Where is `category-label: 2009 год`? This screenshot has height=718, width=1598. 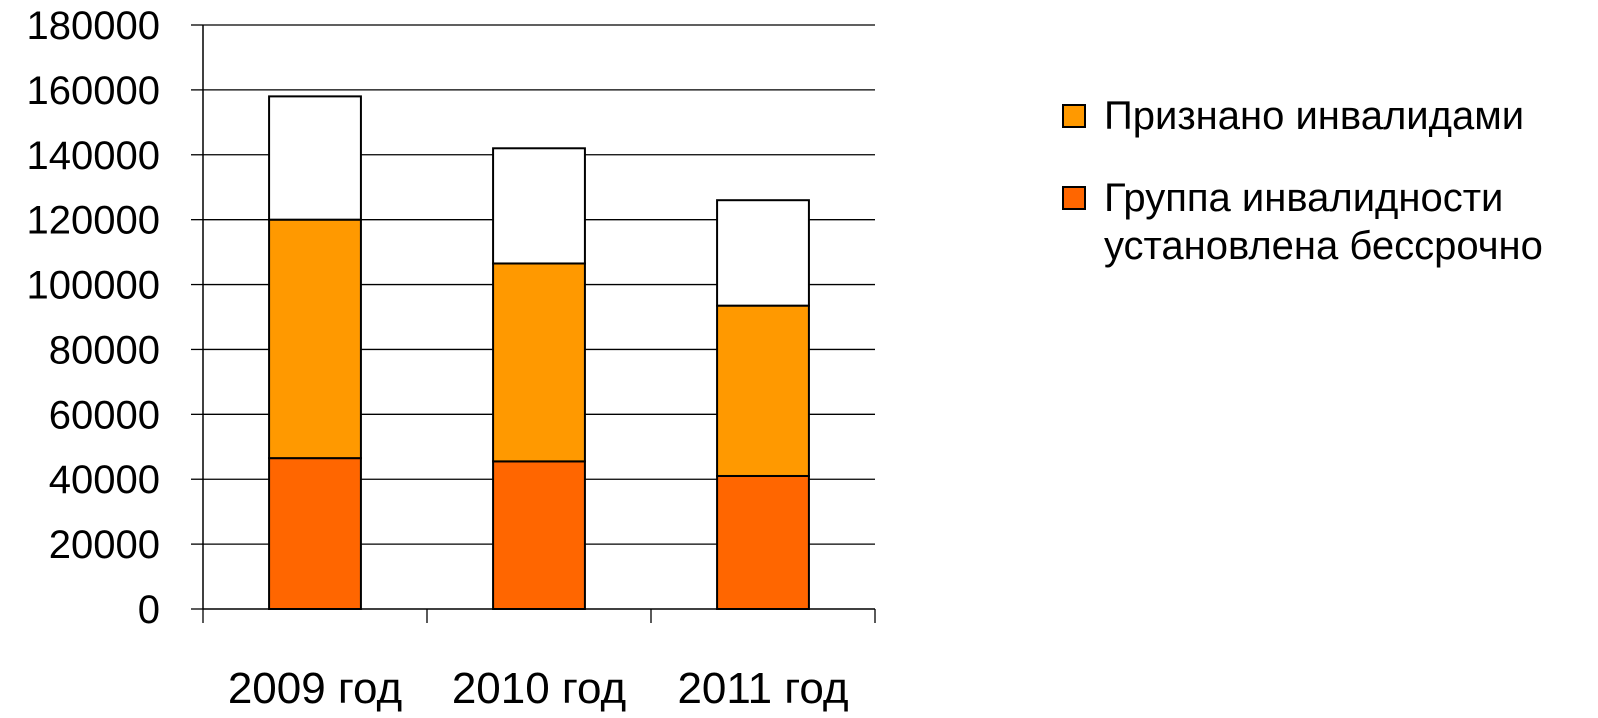 category-label: 2009 год is located at coordinates (315, 688).